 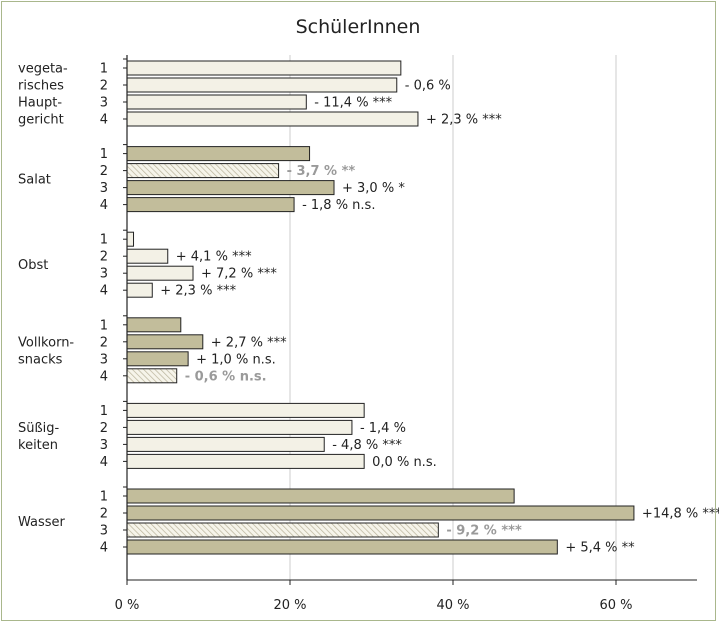 I want to click on x-tick-label: 60 %, so click(x=615, y=605).